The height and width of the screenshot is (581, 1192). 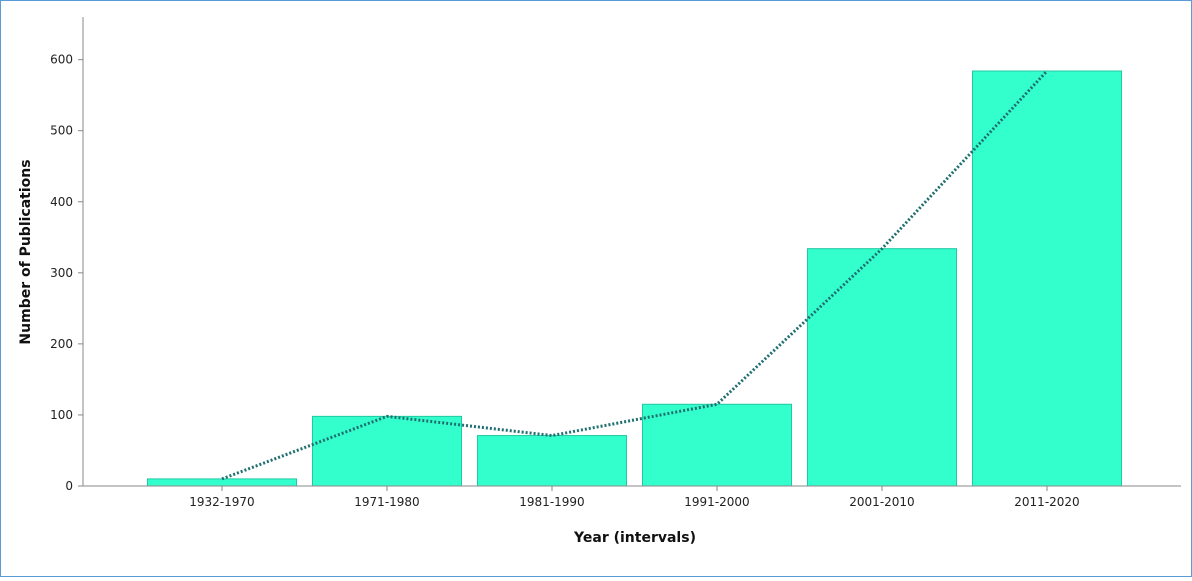 What do you see at coordinates (221, 502) in the screenshot?
I see `x-tick-label-1932-1970: 1932-1970` at bounding box center [221, 502].